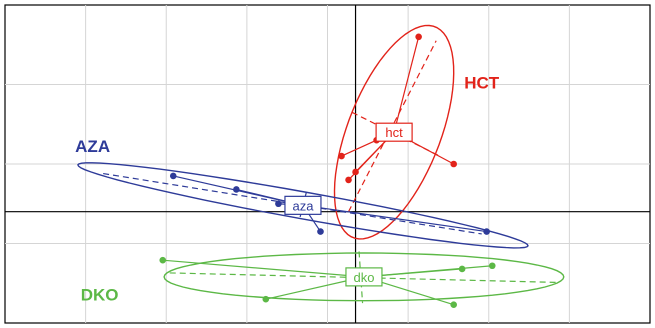 The height and width of the screenshot is (328, 655). I want to click on center-box-dko, so click(364, 277).